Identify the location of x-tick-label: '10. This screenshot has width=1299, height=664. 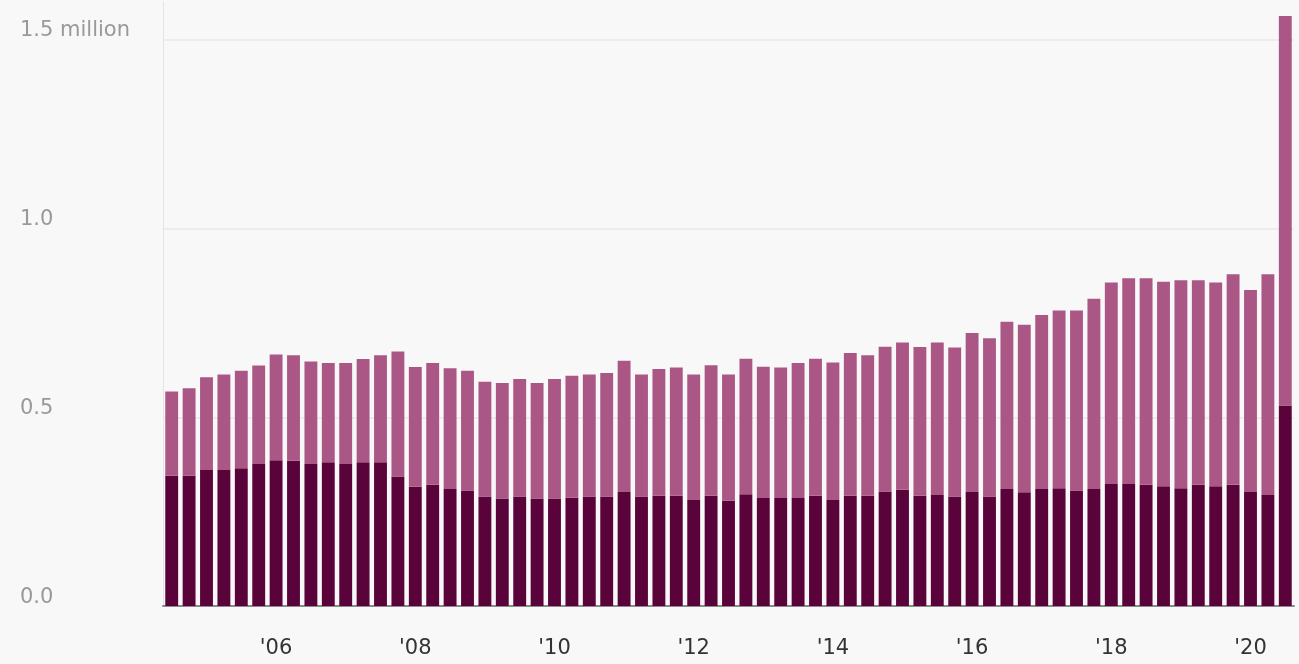
(554, 646).